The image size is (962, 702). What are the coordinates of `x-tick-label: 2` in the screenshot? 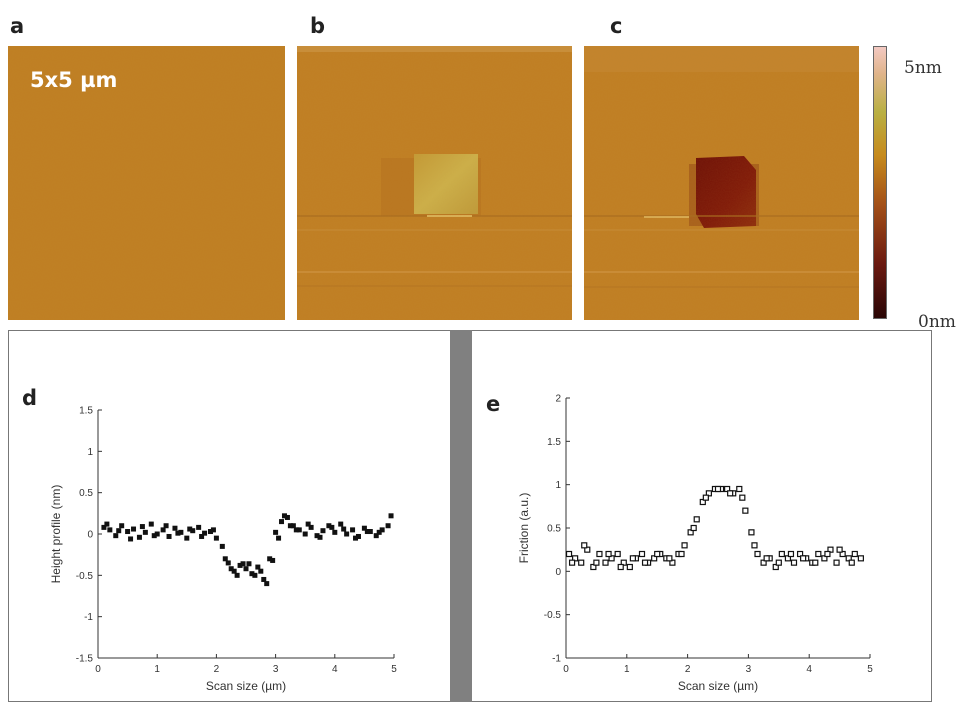 It's located at (217, 669).